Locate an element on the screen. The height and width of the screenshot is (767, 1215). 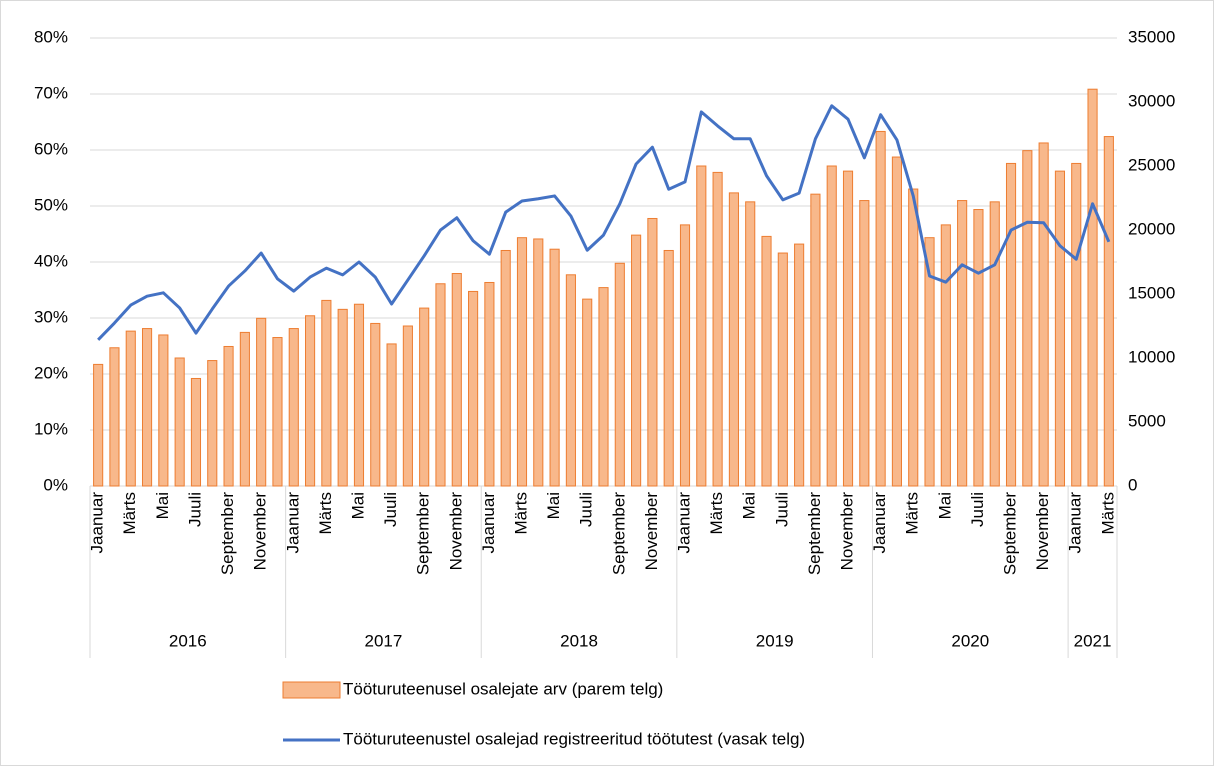
y-tick-label: 10% is located at coordinates (51, 428).